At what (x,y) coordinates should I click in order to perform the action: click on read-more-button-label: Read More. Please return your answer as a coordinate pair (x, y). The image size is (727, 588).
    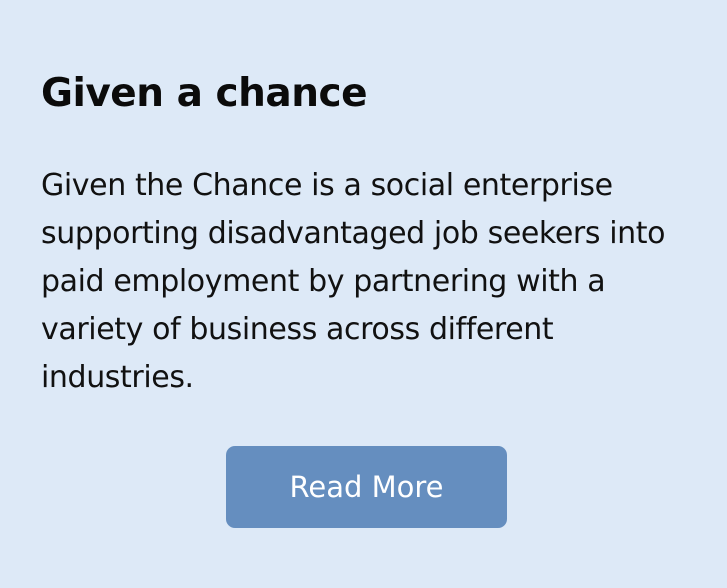
    Looking at the image, I should click on (366, 487).